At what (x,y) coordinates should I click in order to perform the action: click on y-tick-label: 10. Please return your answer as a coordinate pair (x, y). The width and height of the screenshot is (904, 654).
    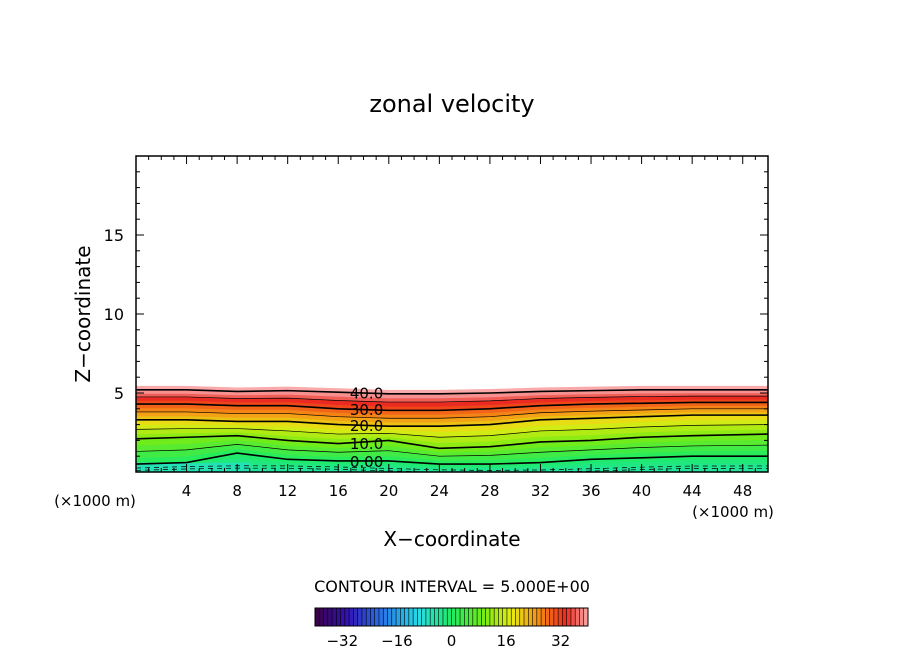
    Looking at the image, I should click on (114, 314).